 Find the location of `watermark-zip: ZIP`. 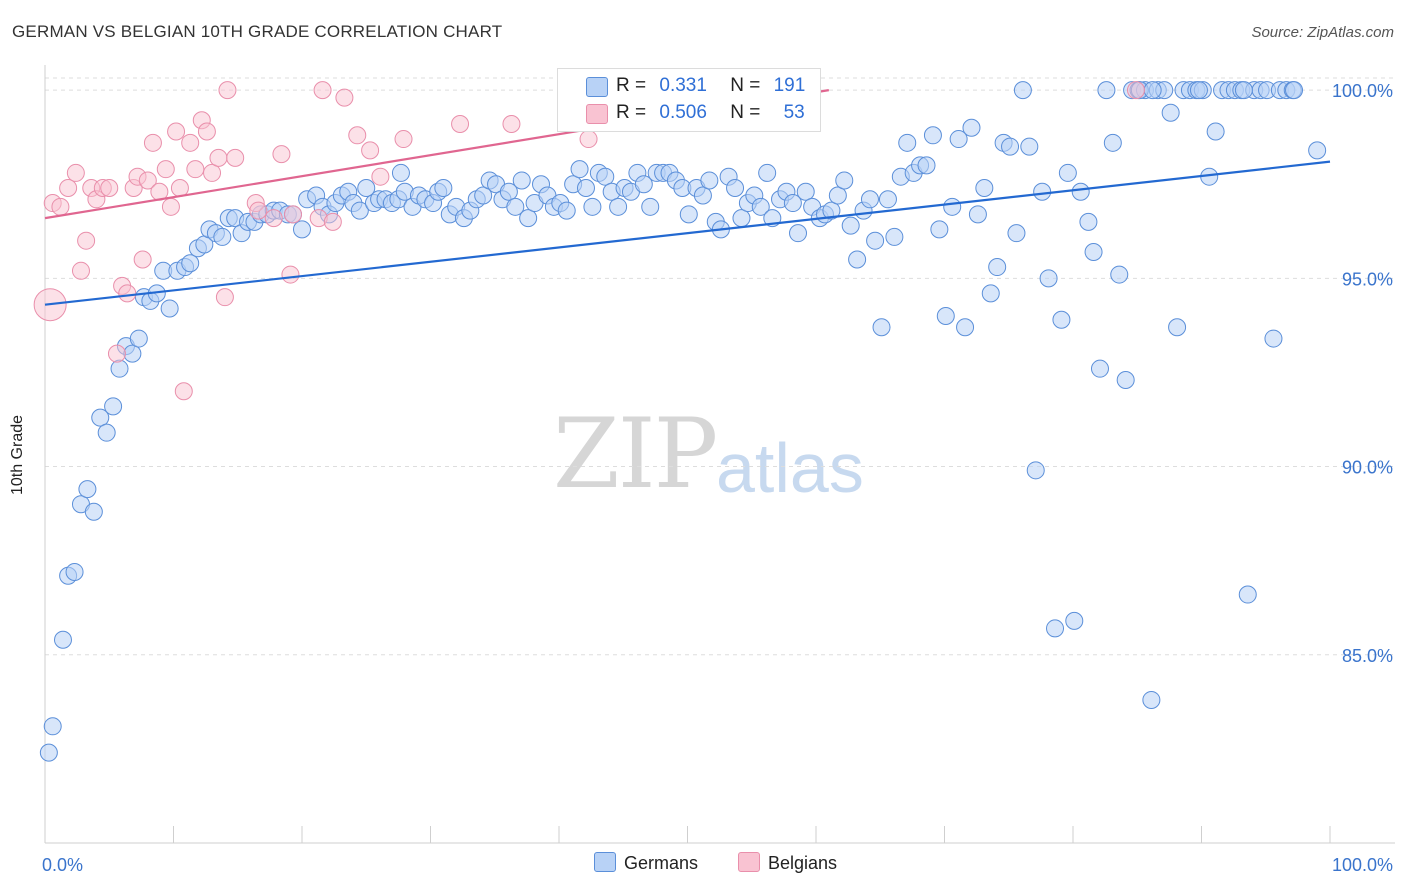

watermark-zip: ZIP is located at coordinates (635, 454).